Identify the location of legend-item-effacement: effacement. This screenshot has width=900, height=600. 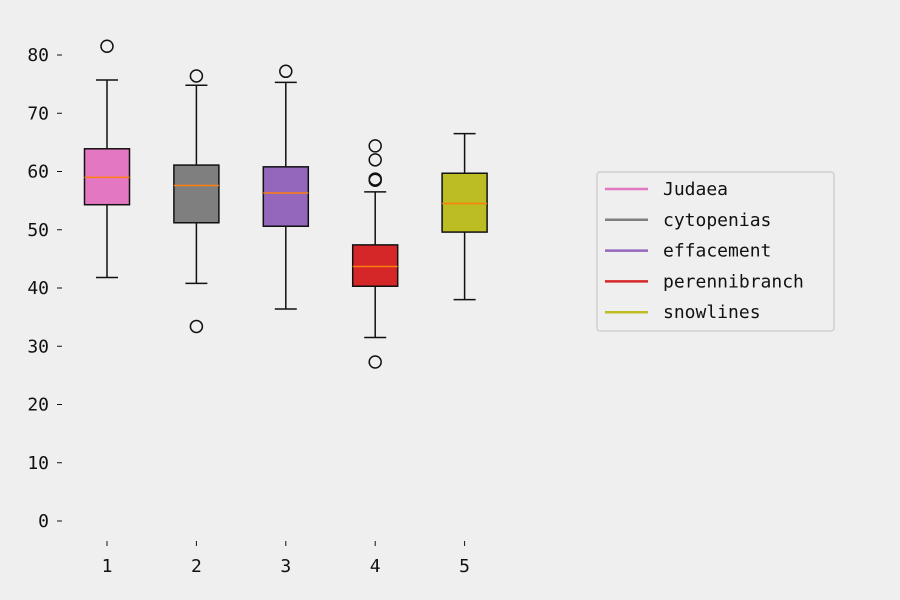
(688, 251).